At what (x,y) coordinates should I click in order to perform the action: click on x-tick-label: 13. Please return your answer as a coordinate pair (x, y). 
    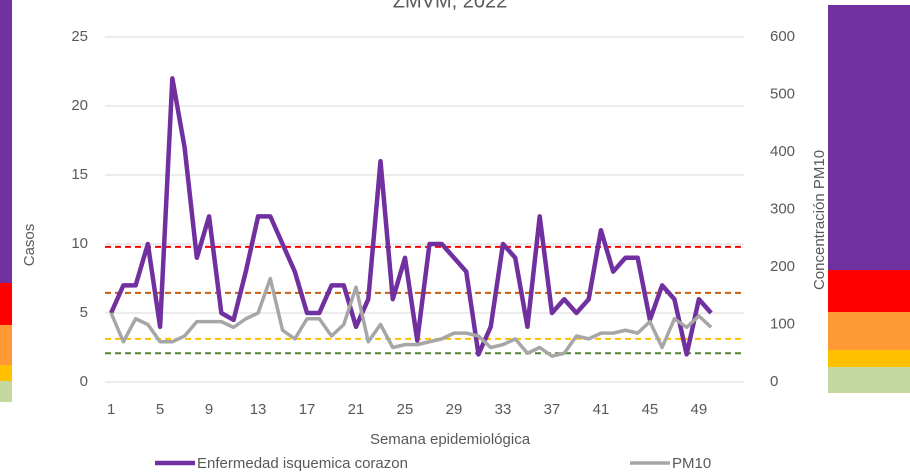
    Looking at the image, I should click on (258, 409).